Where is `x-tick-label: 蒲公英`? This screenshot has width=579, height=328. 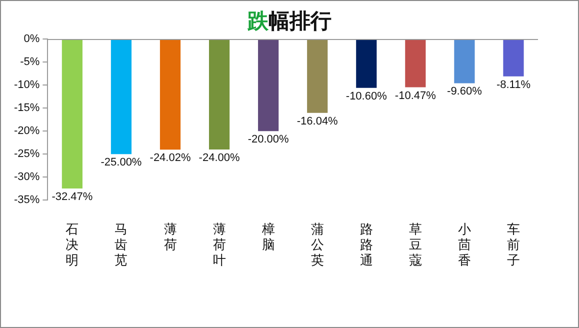 x-tick-label: 蒲公英 is located at coordinates (317, 245).